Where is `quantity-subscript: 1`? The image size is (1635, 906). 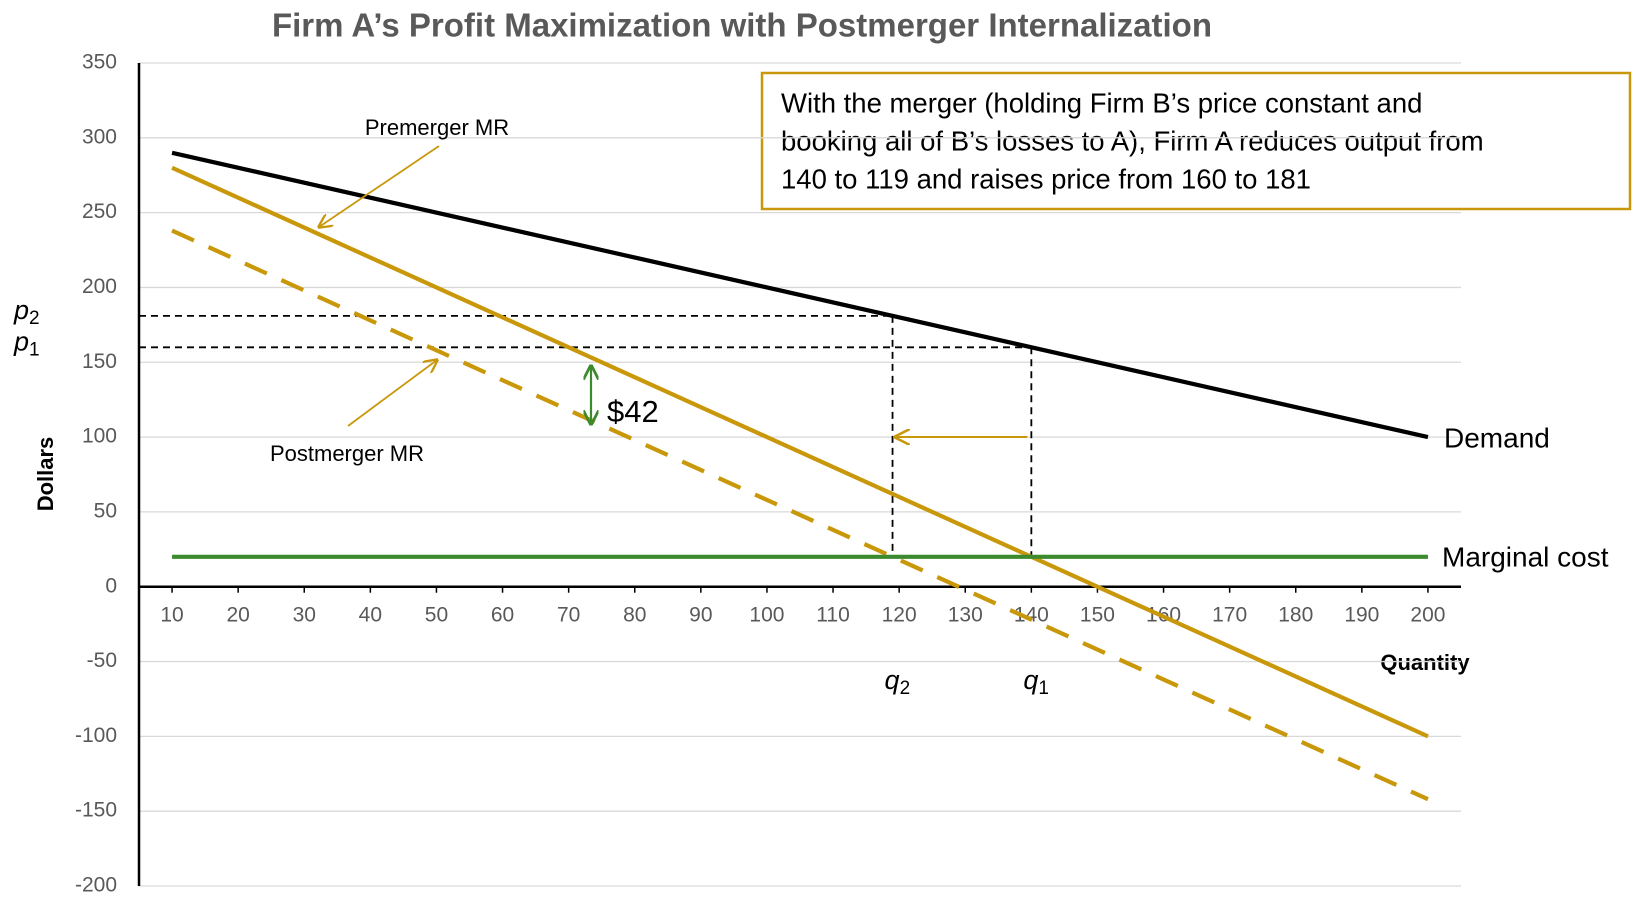
quantity-subscript: 1 is located at coordinates (1043, 688).